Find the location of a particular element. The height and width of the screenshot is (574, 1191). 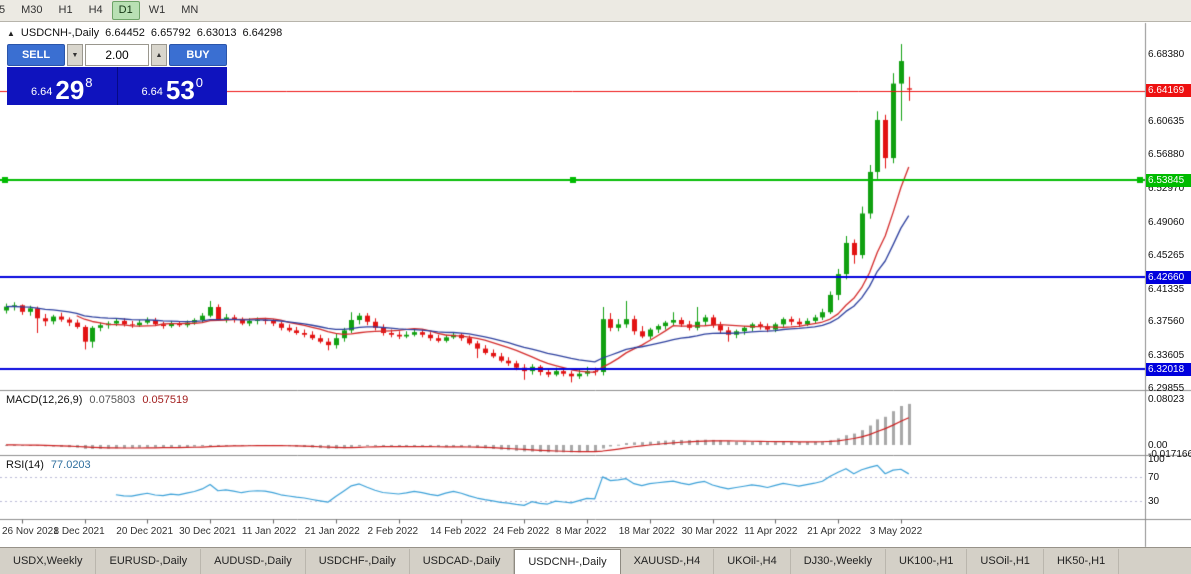

macd-label: MACD(12,26,9) 0.075803 0.057519 is located at coordinates (97, 400).